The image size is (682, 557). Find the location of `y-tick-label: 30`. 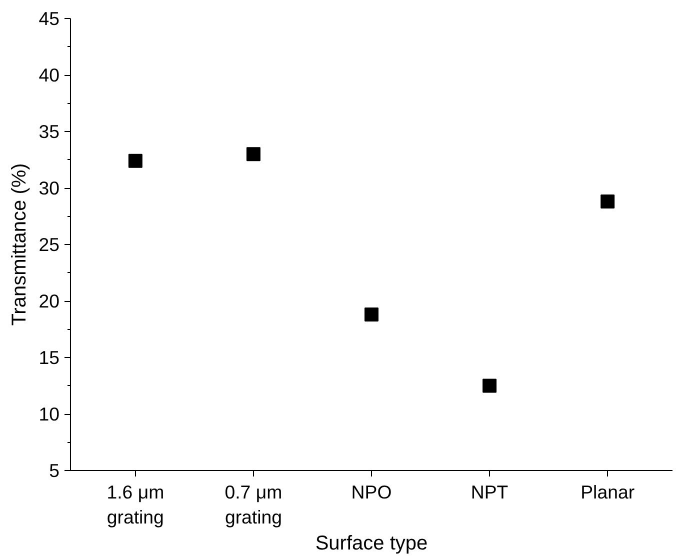

y-tick-label: 30 is located at coordinates (49, 188).